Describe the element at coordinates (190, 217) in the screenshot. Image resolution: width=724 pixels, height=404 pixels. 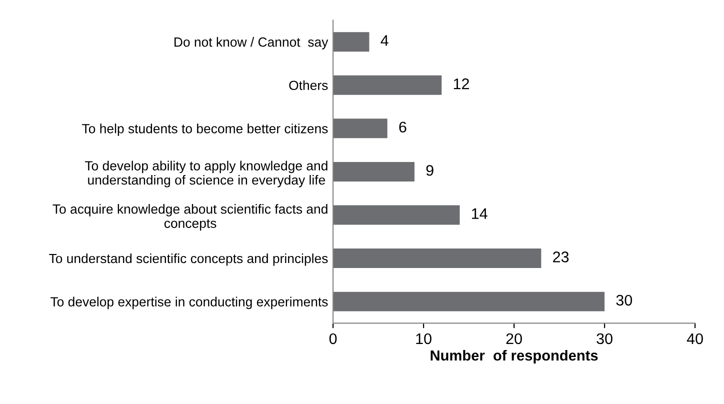
I see `y-tick-label: To acquire knowledge about scientific facts and concepts` at that location.